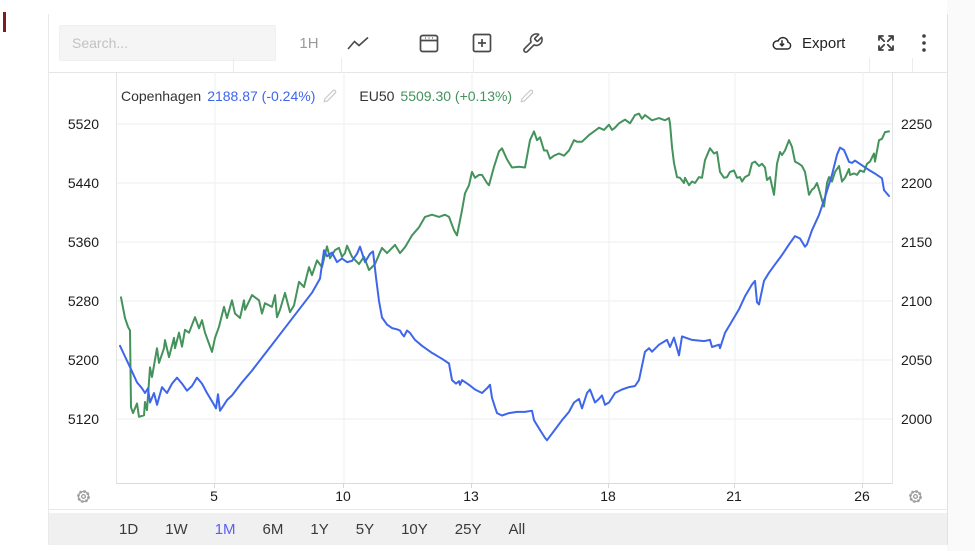  I want to click on y-axis-left-label: 5520, so click(83, 124).